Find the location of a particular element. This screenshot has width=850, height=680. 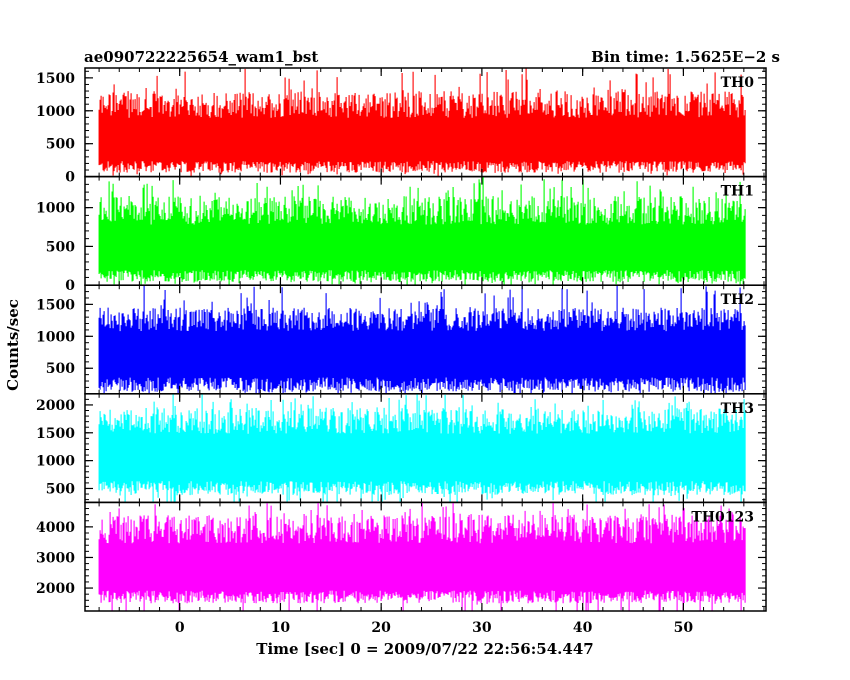

y-axis-label: Counts/sec is located at coordinates (13, 345).